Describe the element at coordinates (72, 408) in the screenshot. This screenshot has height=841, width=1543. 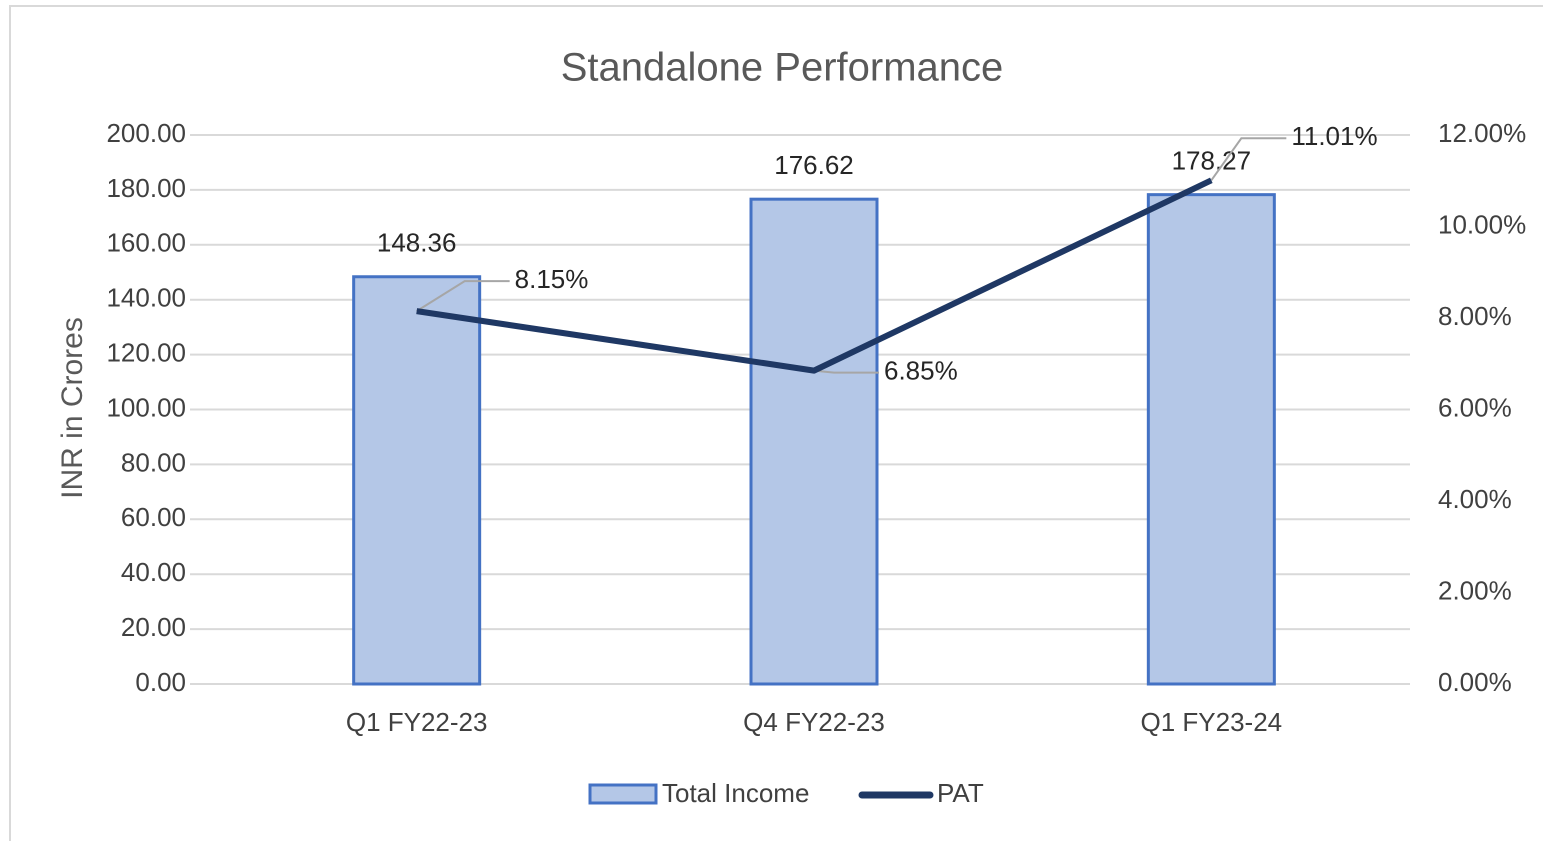
I see `y-axis-label: INR in Crores` at that location.